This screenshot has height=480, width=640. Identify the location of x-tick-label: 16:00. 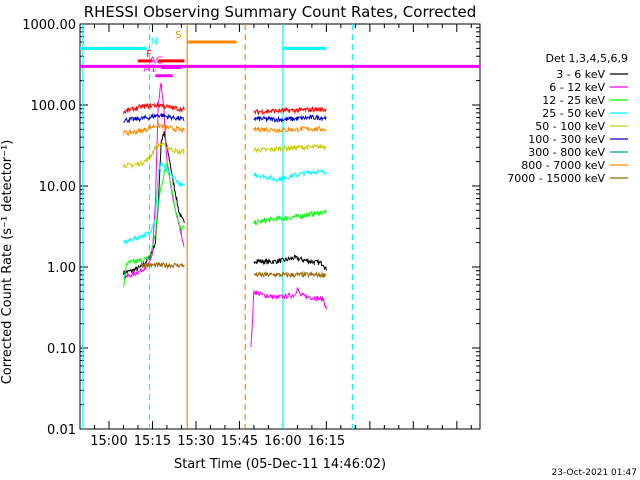
(282, 441).